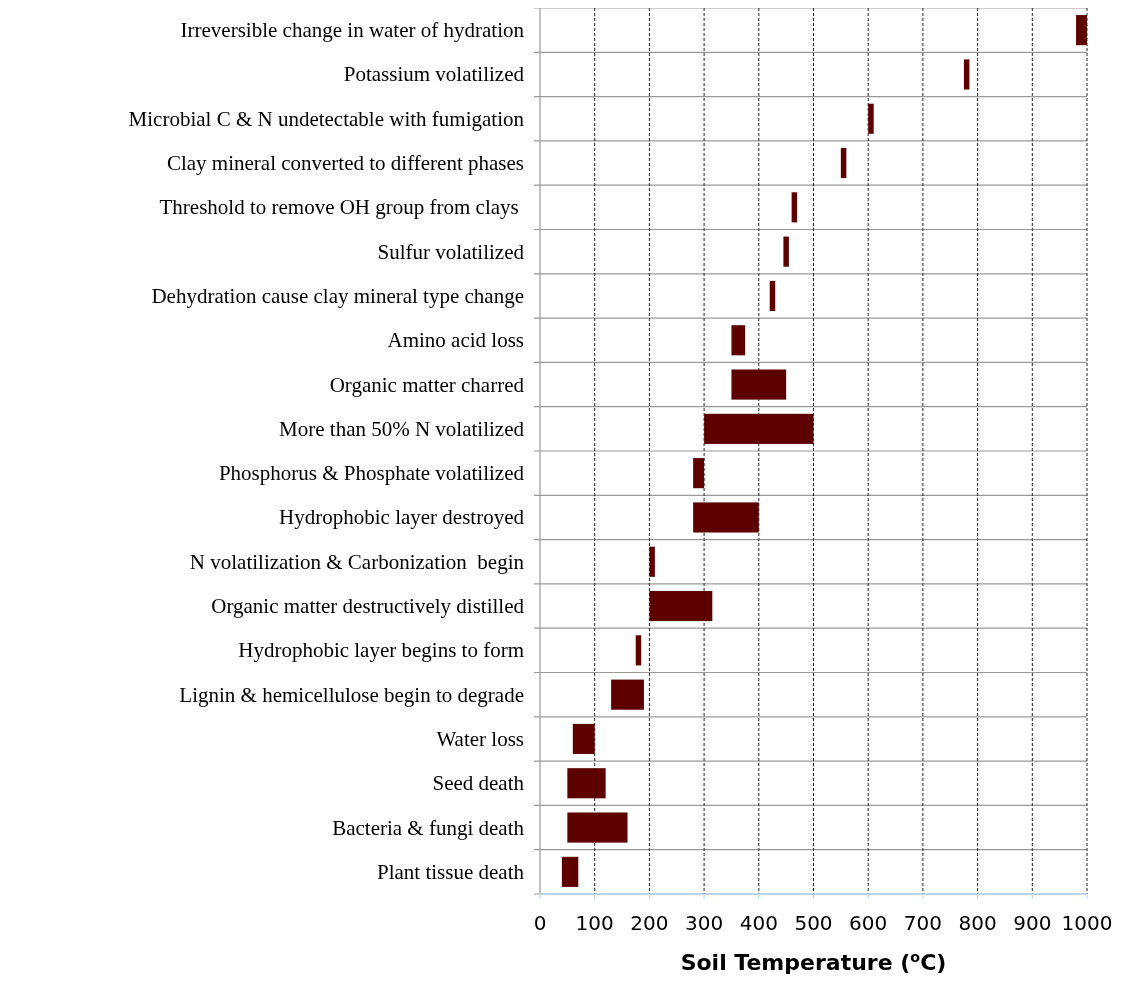  What do you see at coordinates (704, 923) in the screenshot?
I see `x-tick-label: 300` at bounding box center [704, 923].